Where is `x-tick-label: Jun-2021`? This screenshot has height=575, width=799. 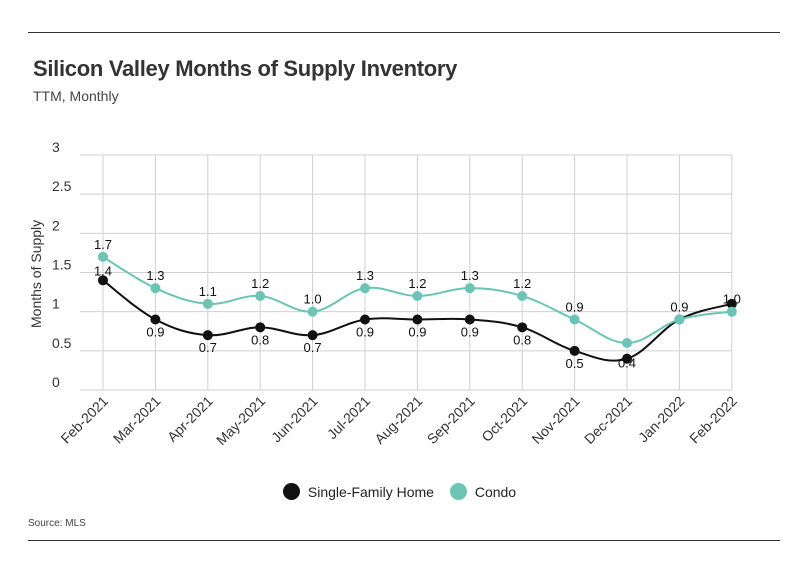 x-tick-label: Jun-2021 is located at coordinates (294, 419).